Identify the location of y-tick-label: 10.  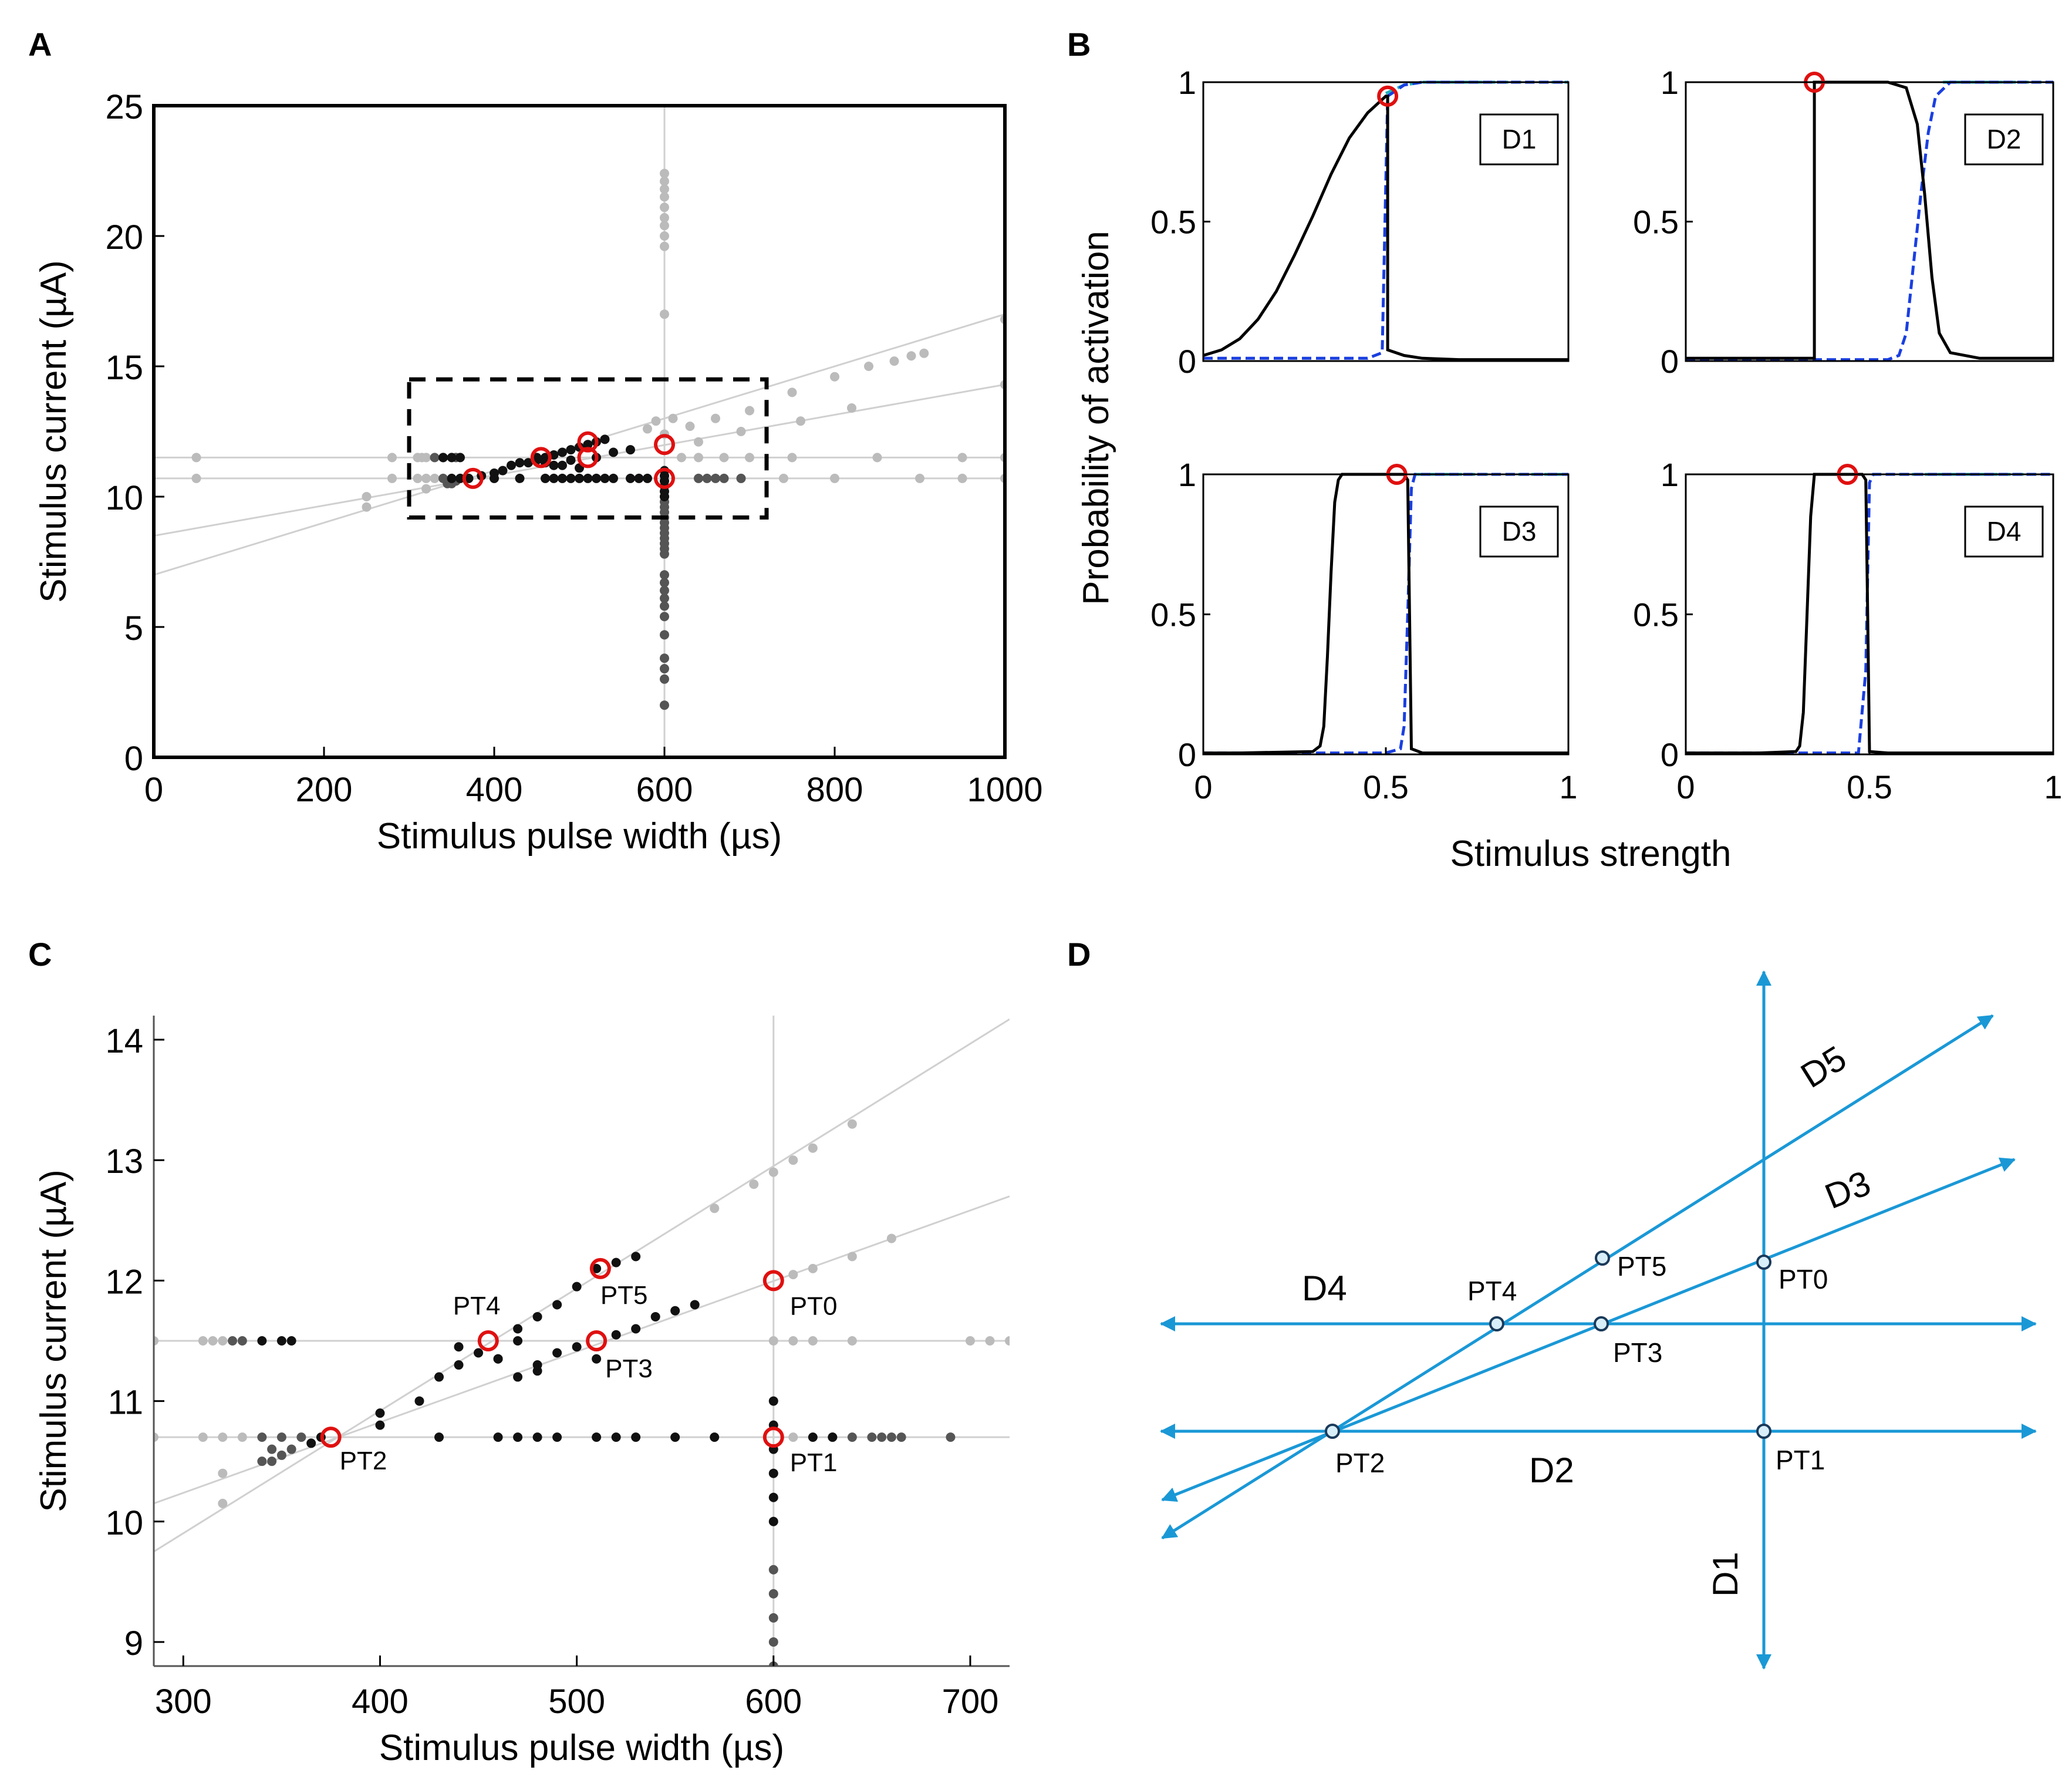
(124, 498).